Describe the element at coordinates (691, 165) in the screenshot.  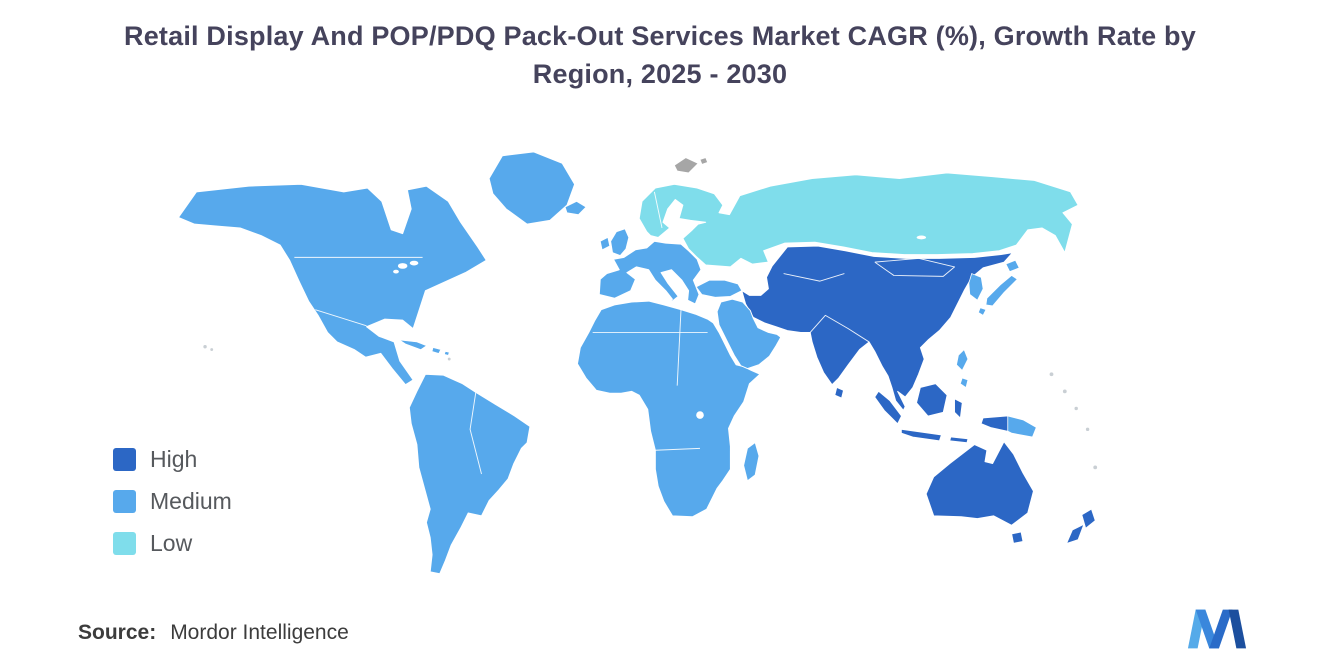
I see `region-svalbard` at that location.